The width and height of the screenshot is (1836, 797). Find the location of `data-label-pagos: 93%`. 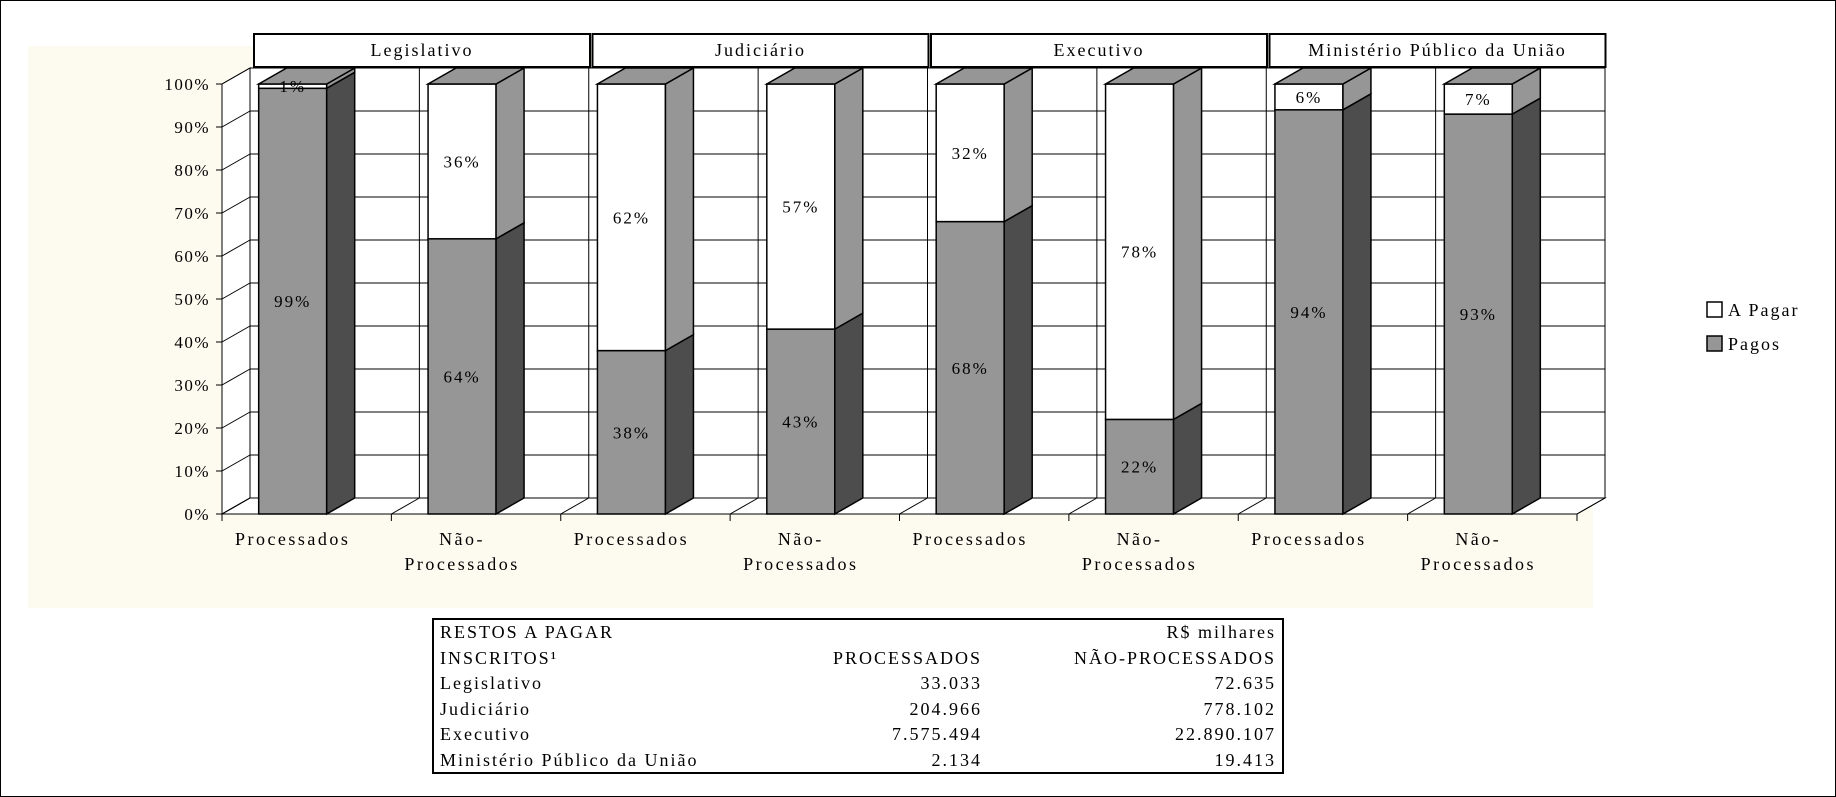

data-label-pagos: 93% is located at coordinates (1478, 314).